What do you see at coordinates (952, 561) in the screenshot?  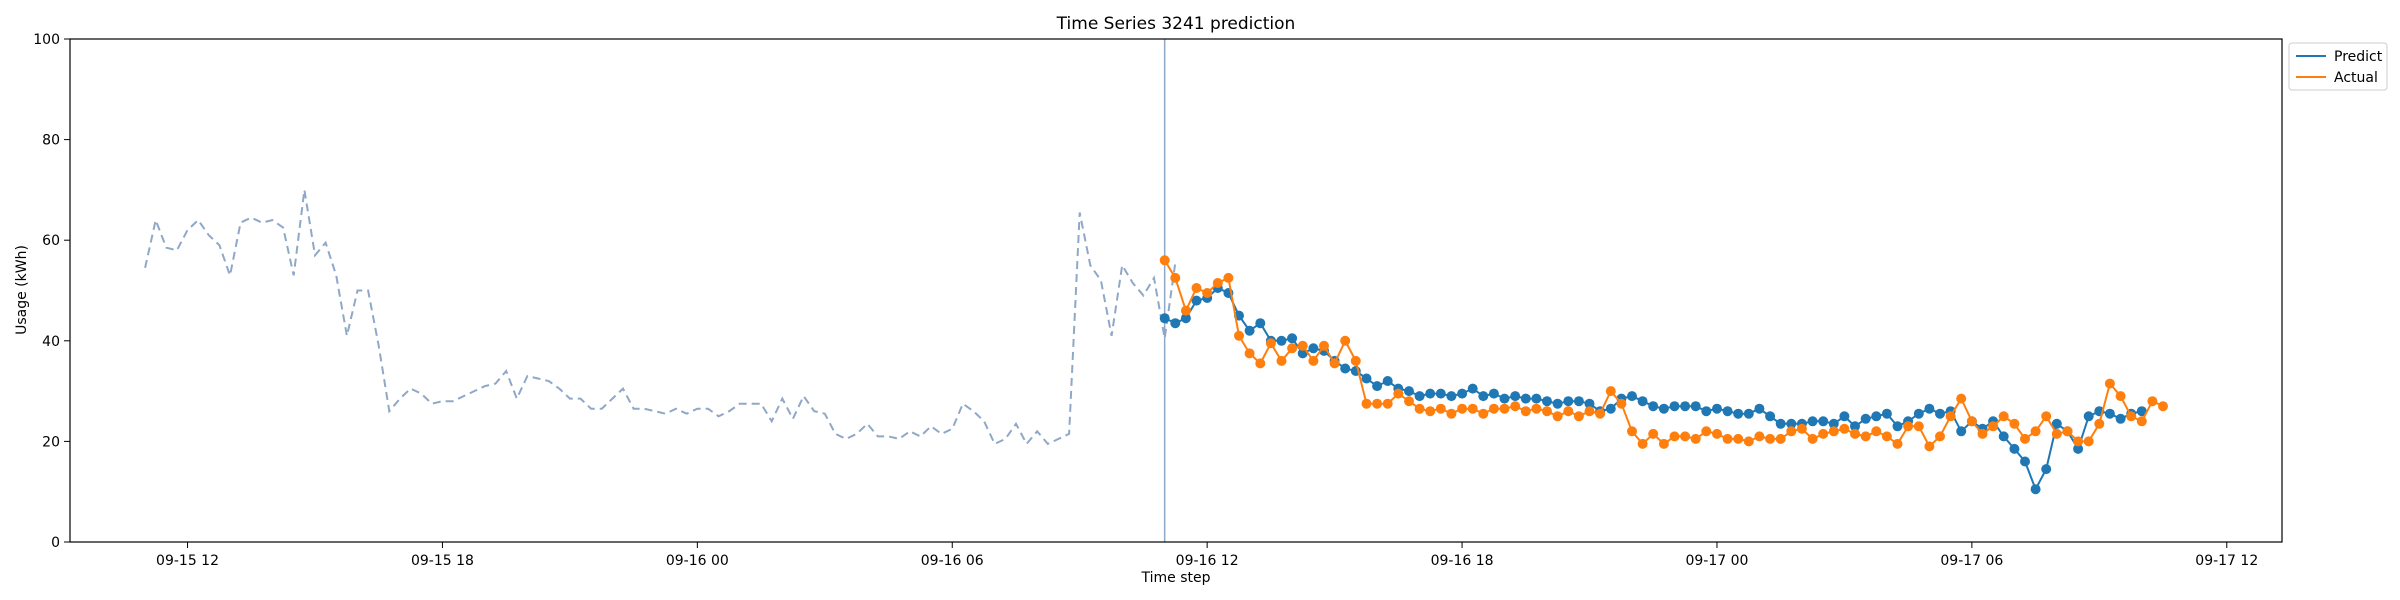 I see `x-tick-label: 09-16 06` at bounding box center [952, 561].